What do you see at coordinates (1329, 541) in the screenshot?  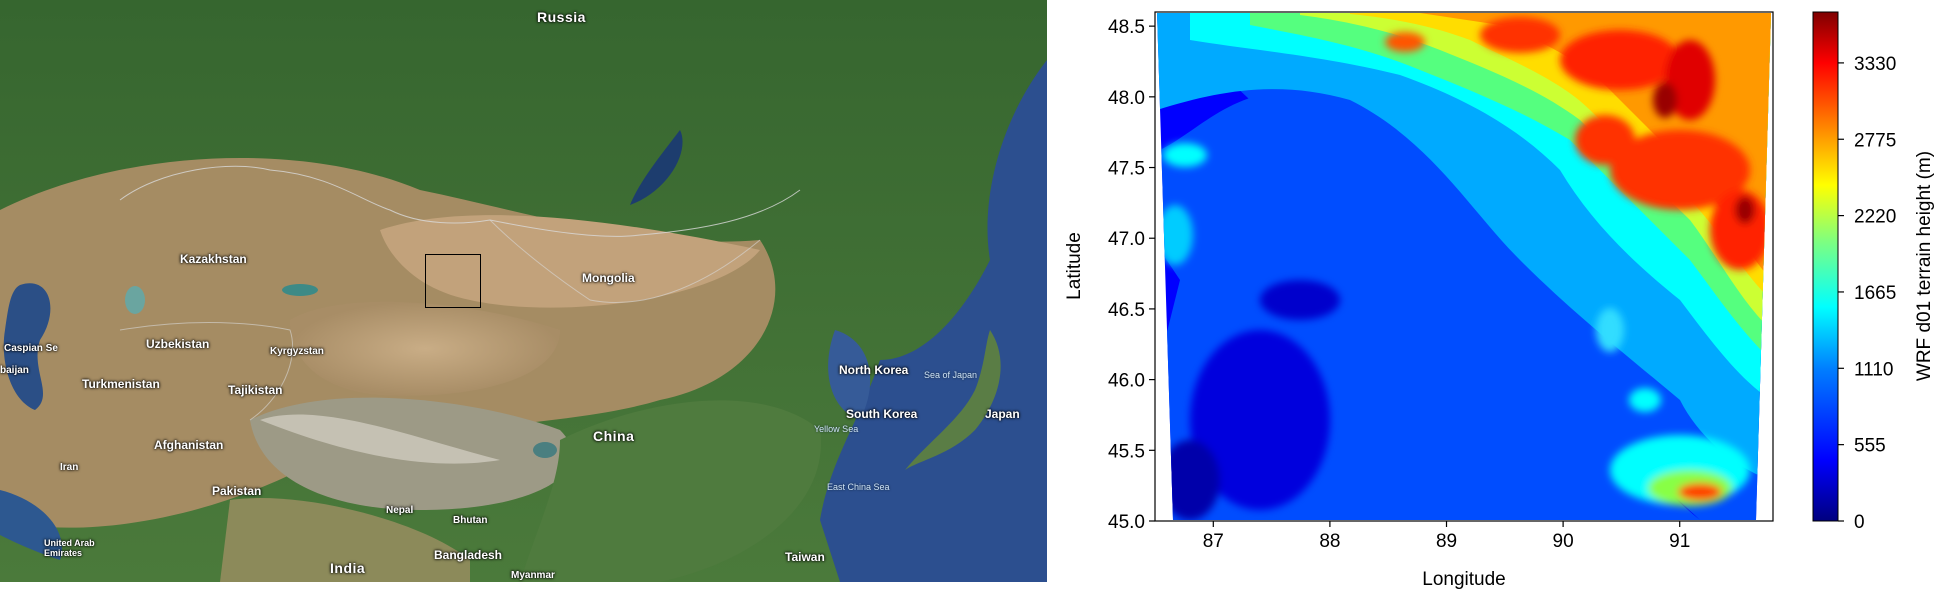 I see `x-tick-label: 88` at bounding box center [1329, 541].